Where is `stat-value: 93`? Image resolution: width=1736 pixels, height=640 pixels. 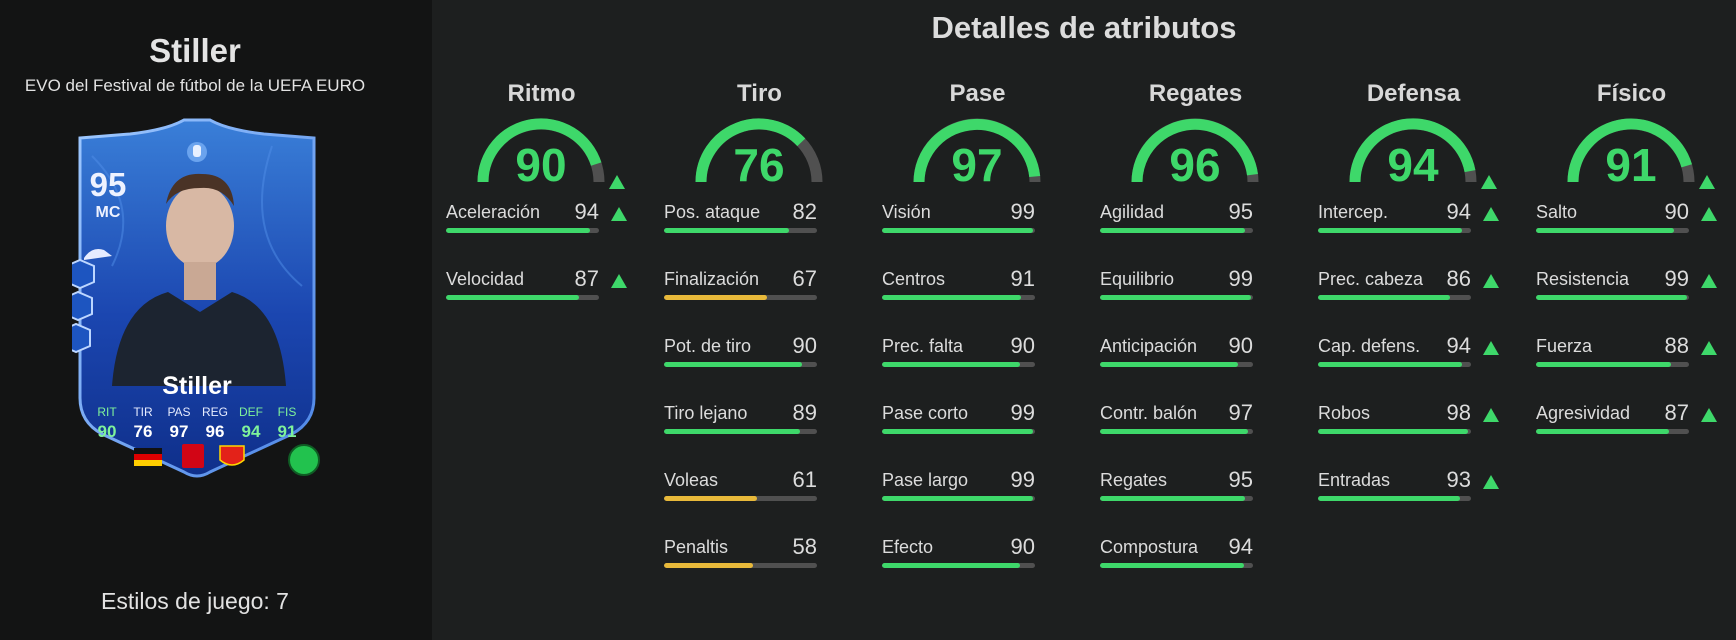 stat-value: 93 is located at coordinates (1458, 479).